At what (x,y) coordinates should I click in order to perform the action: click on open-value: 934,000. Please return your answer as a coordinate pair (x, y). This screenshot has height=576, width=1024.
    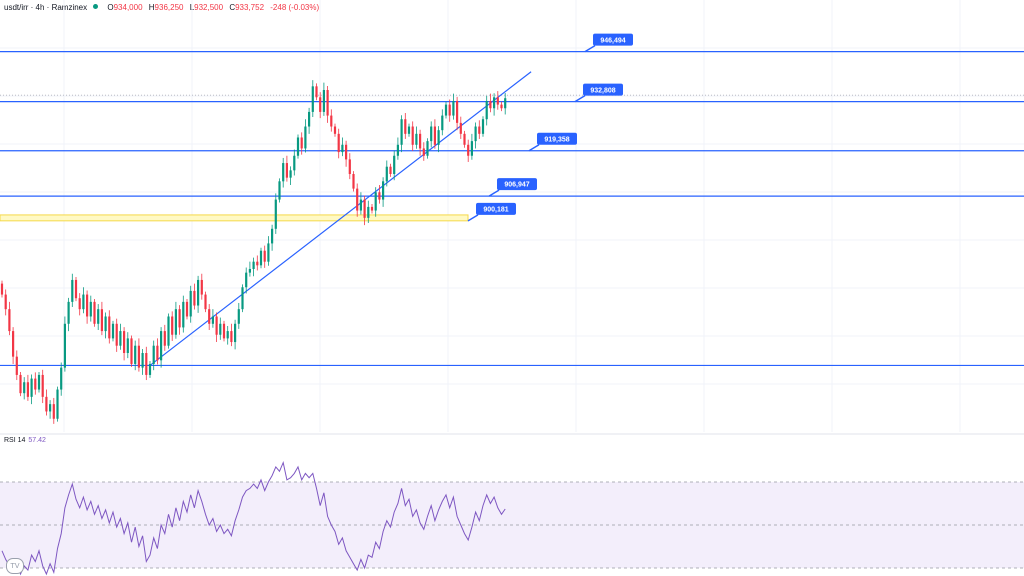
    Looking at the image, I should click on (128, 7).